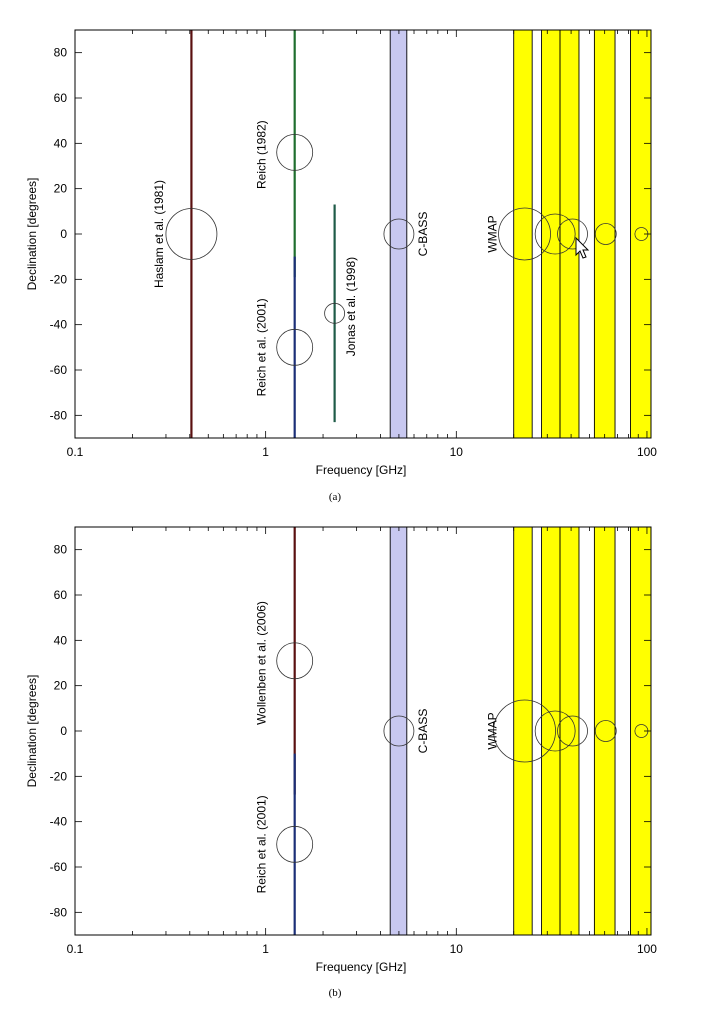 The width and height of the screenshot is (716, 1016). Describe the element at coordinates (159, 234) in the screenshot. I see `survey-annotation: Haslam et al. (1981)` at that location.